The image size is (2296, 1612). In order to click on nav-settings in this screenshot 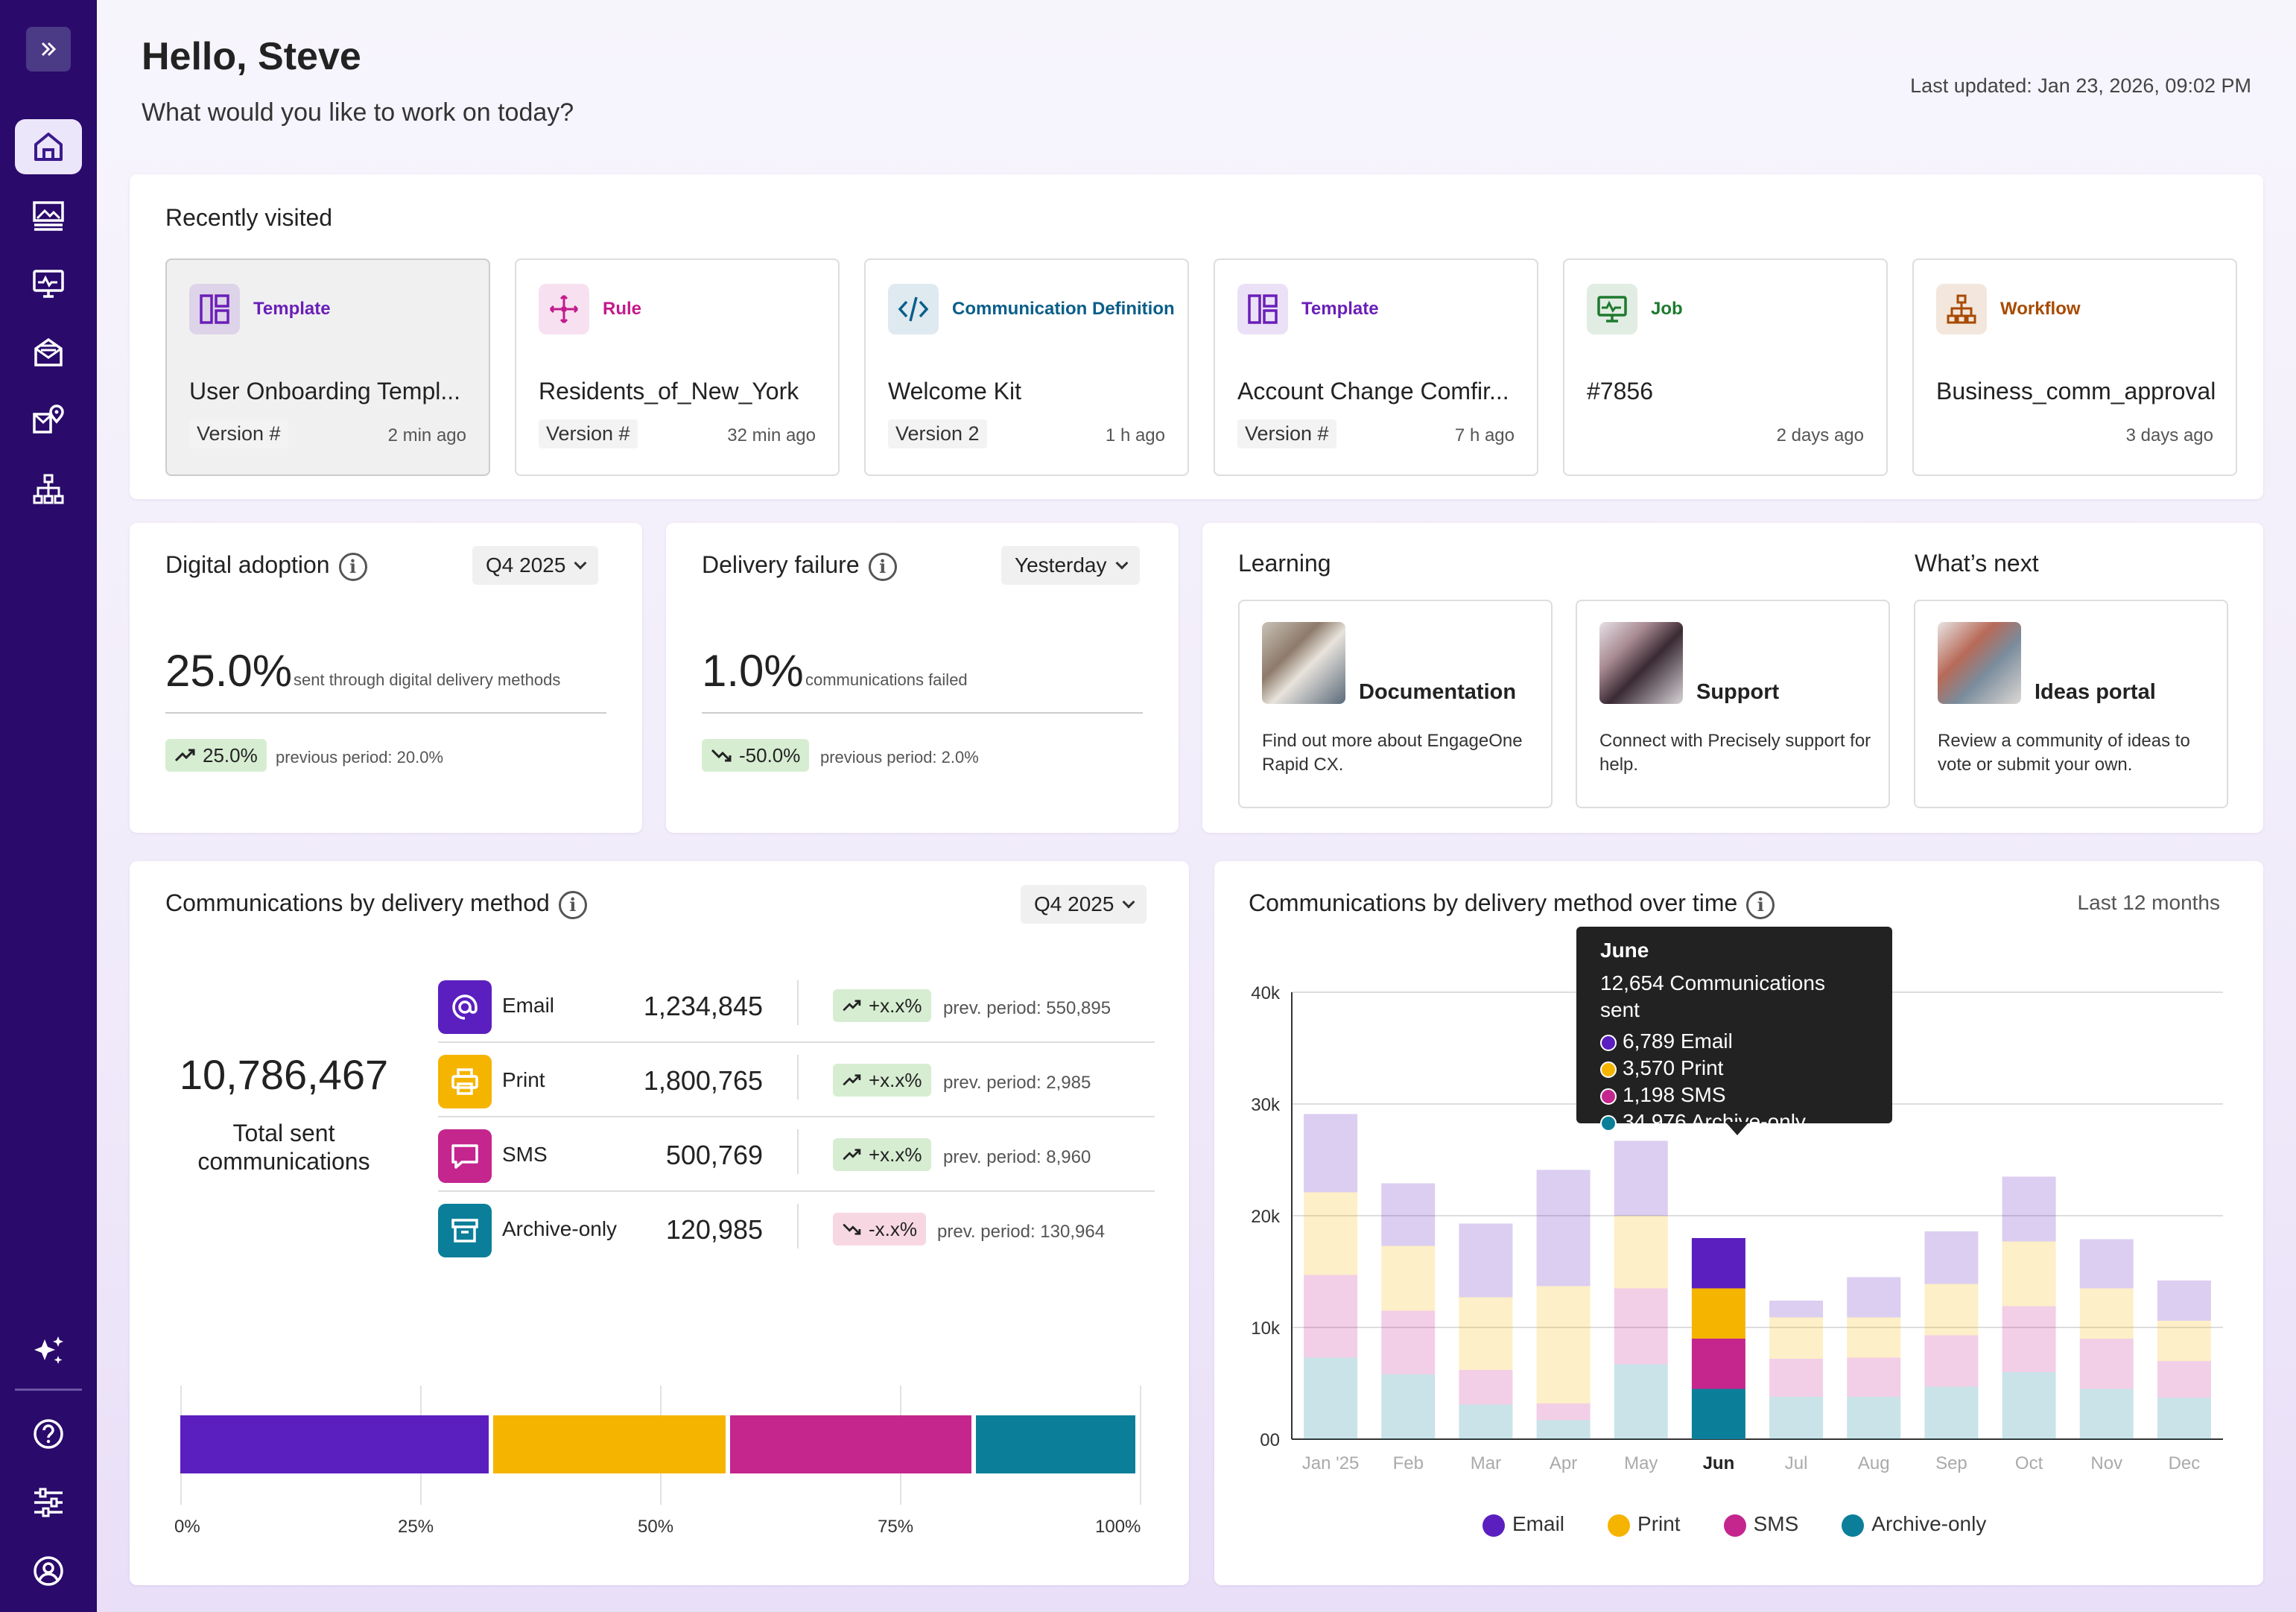, I will do `click(48, 1502)`.